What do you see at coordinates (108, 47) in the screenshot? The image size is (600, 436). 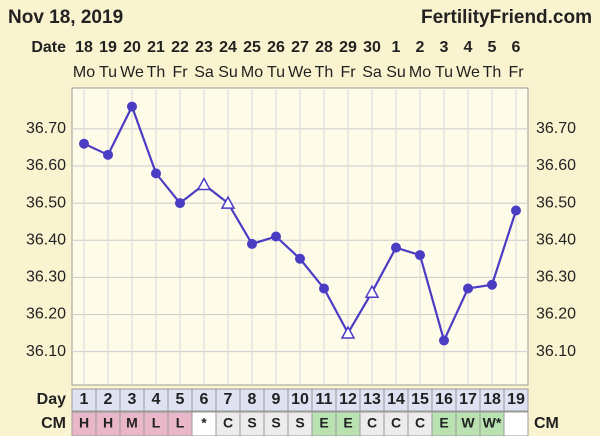 I see `date: 19` at bounding box center [108, 47].